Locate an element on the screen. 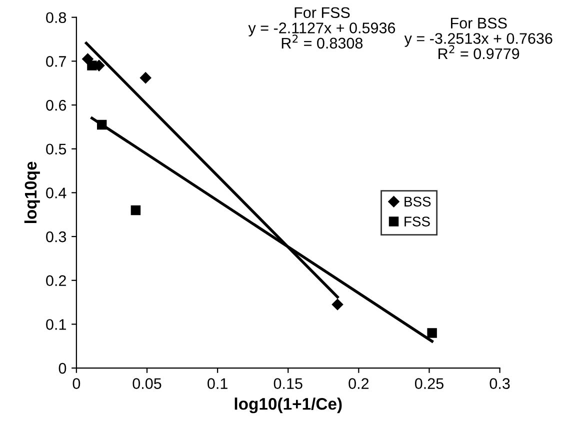 This screenshot has height=433, width=588. x-tick-label: 0.2 is located at coordinates (358, 383).